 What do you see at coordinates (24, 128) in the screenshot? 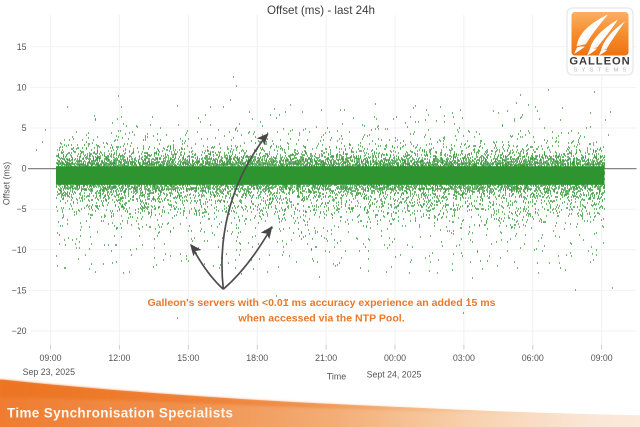
I see `svg-text: 5` at bounding box center [24, 128].